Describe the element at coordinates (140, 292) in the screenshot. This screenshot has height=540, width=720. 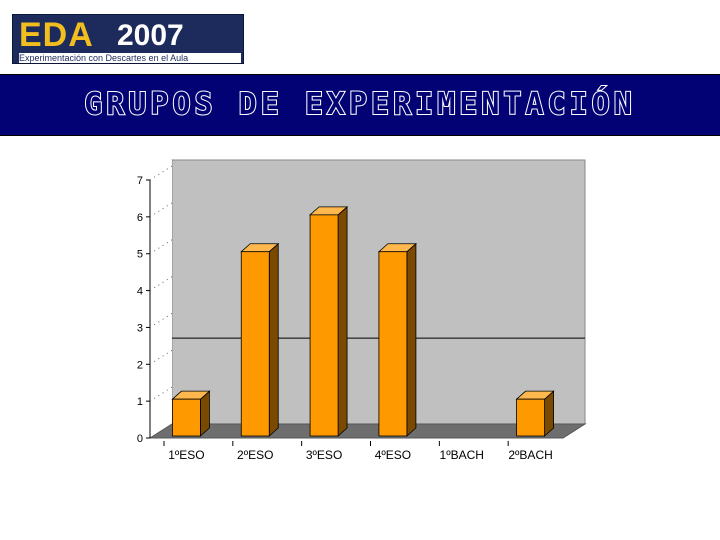
I see `y-tick-label: 4` at that location.